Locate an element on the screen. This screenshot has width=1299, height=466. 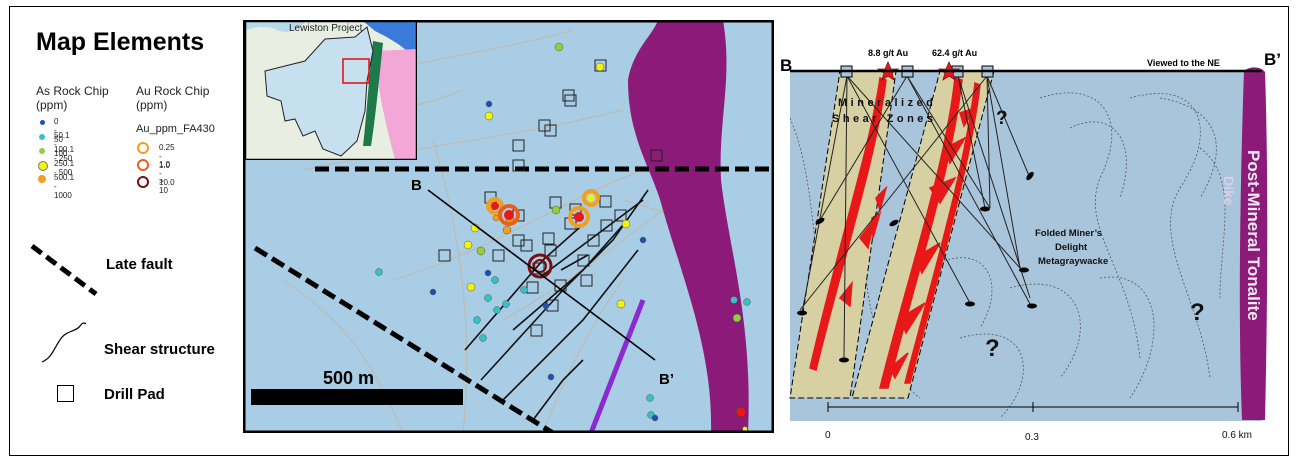
section-line is located at coordinates (541, 275).